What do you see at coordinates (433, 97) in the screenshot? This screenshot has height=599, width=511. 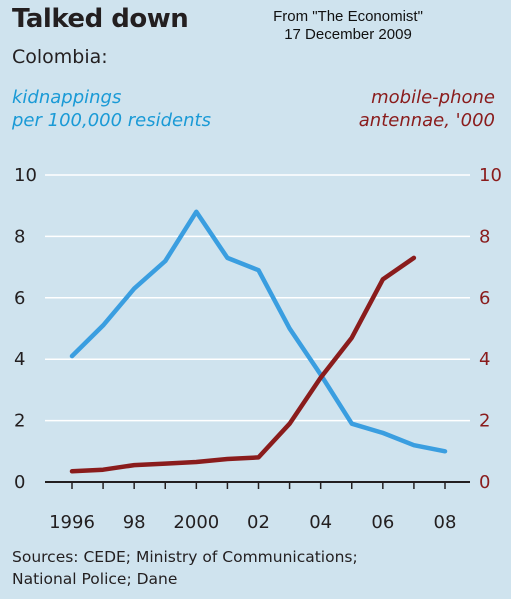 I see `right-axis-title-line1: mobile-phone` at bounding box center [433, 97].